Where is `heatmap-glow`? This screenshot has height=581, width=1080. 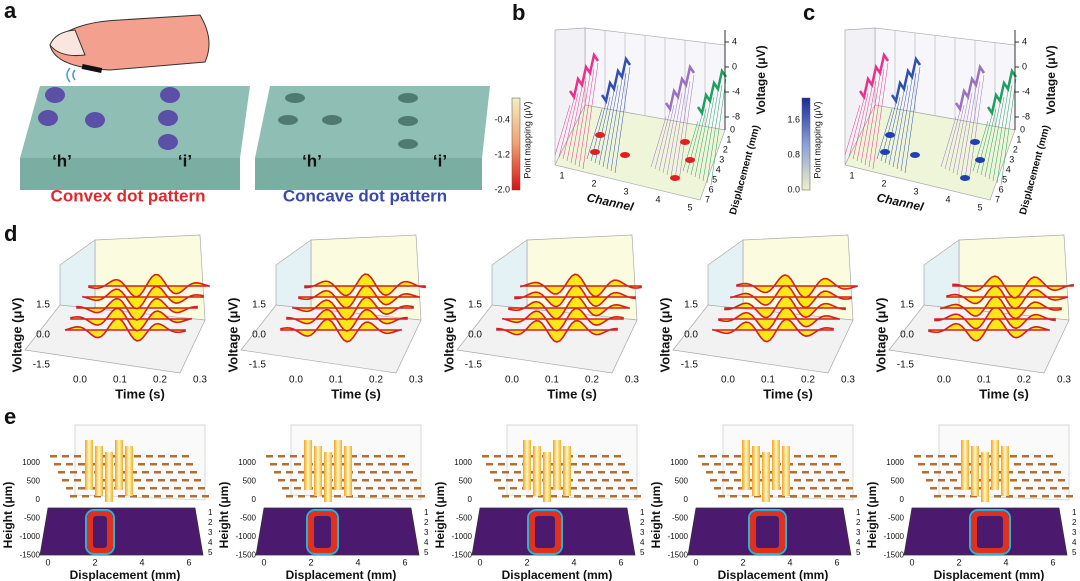
heatmap-glow is located at coordinates (545, 532).